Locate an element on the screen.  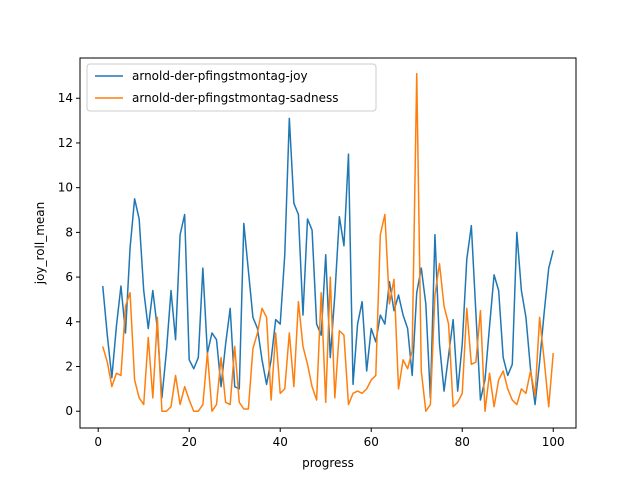
x-tick-label: 60 is located at coordinates (371, 442).